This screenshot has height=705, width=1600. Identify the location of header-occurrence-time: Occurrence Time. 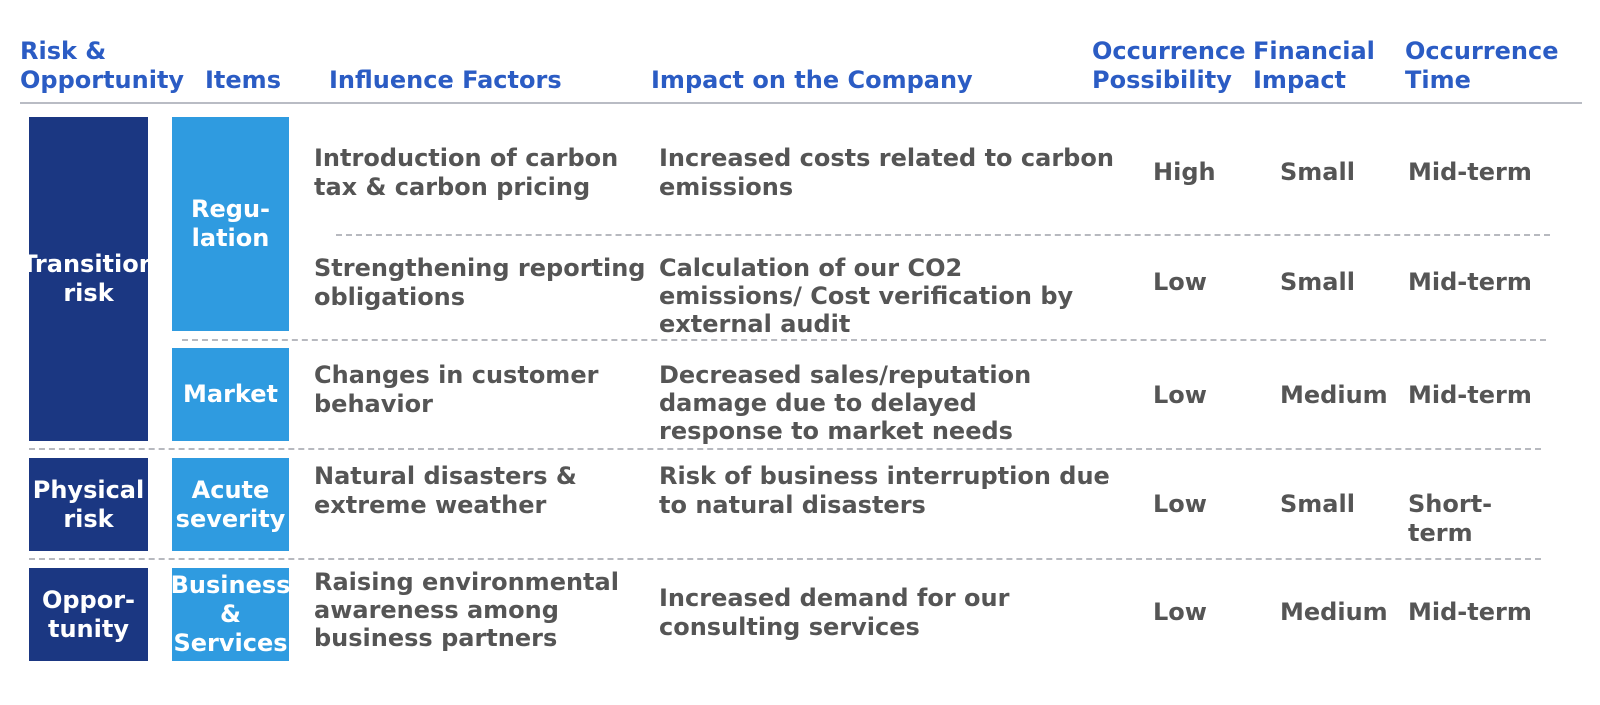
(1482, 65).